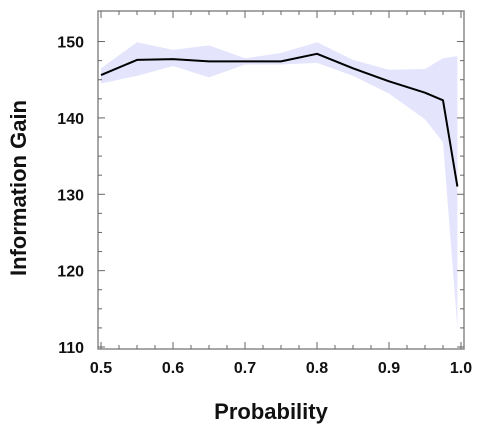 This screenshot has height=447, width=482. What do you see at coordinates (271, 411) in the screenshot?
I see `x-axis-title: Probability` at bounding box center [271, 411].